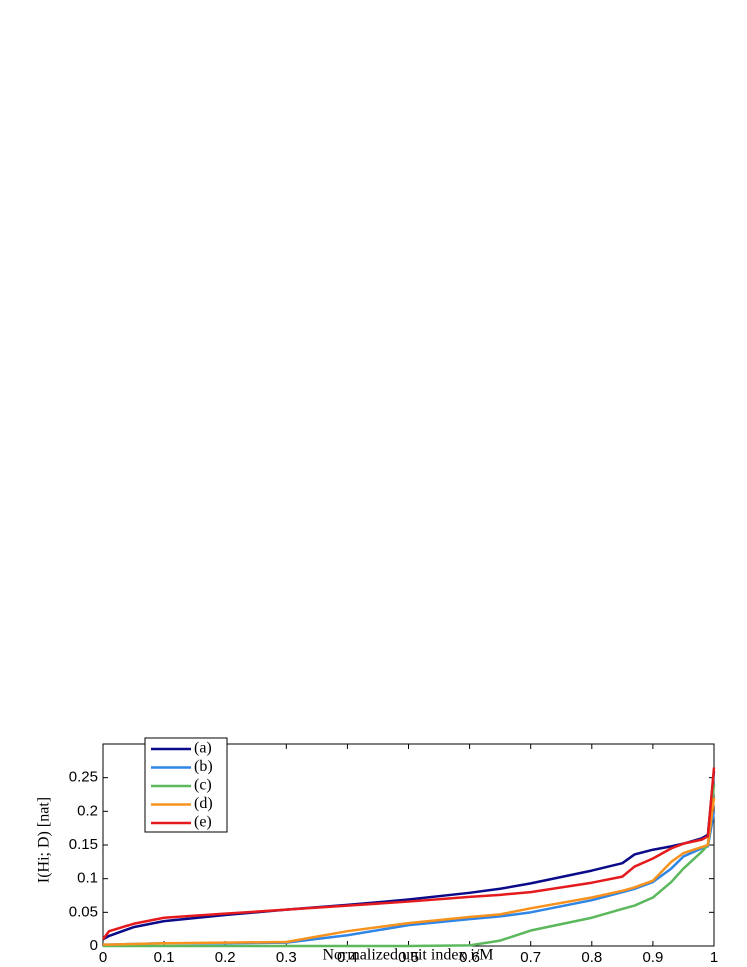 The height and width of the screenshot is (967, 747). Describe the element at coordinates (83, 777) in the screenshot. I see `y-tick-label: 0.25` at that location.